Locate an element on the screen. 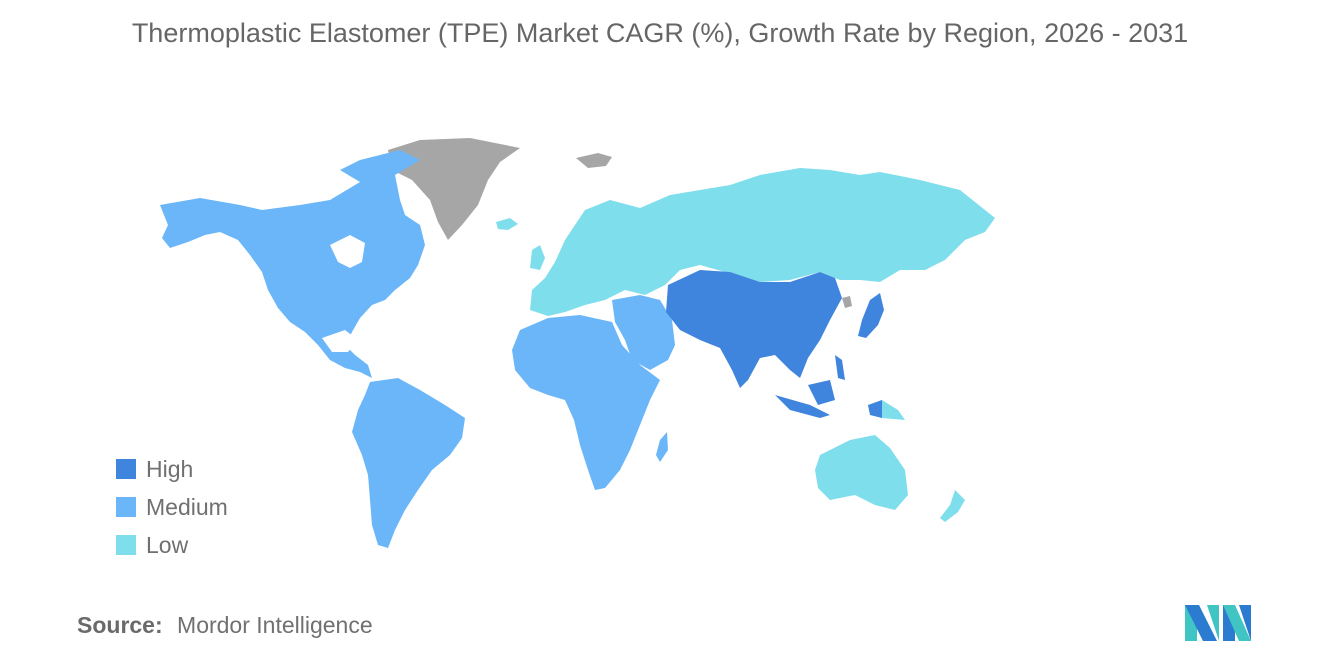  source-line: Source: Mordor Intelligence is located at coordinates (225, 625).